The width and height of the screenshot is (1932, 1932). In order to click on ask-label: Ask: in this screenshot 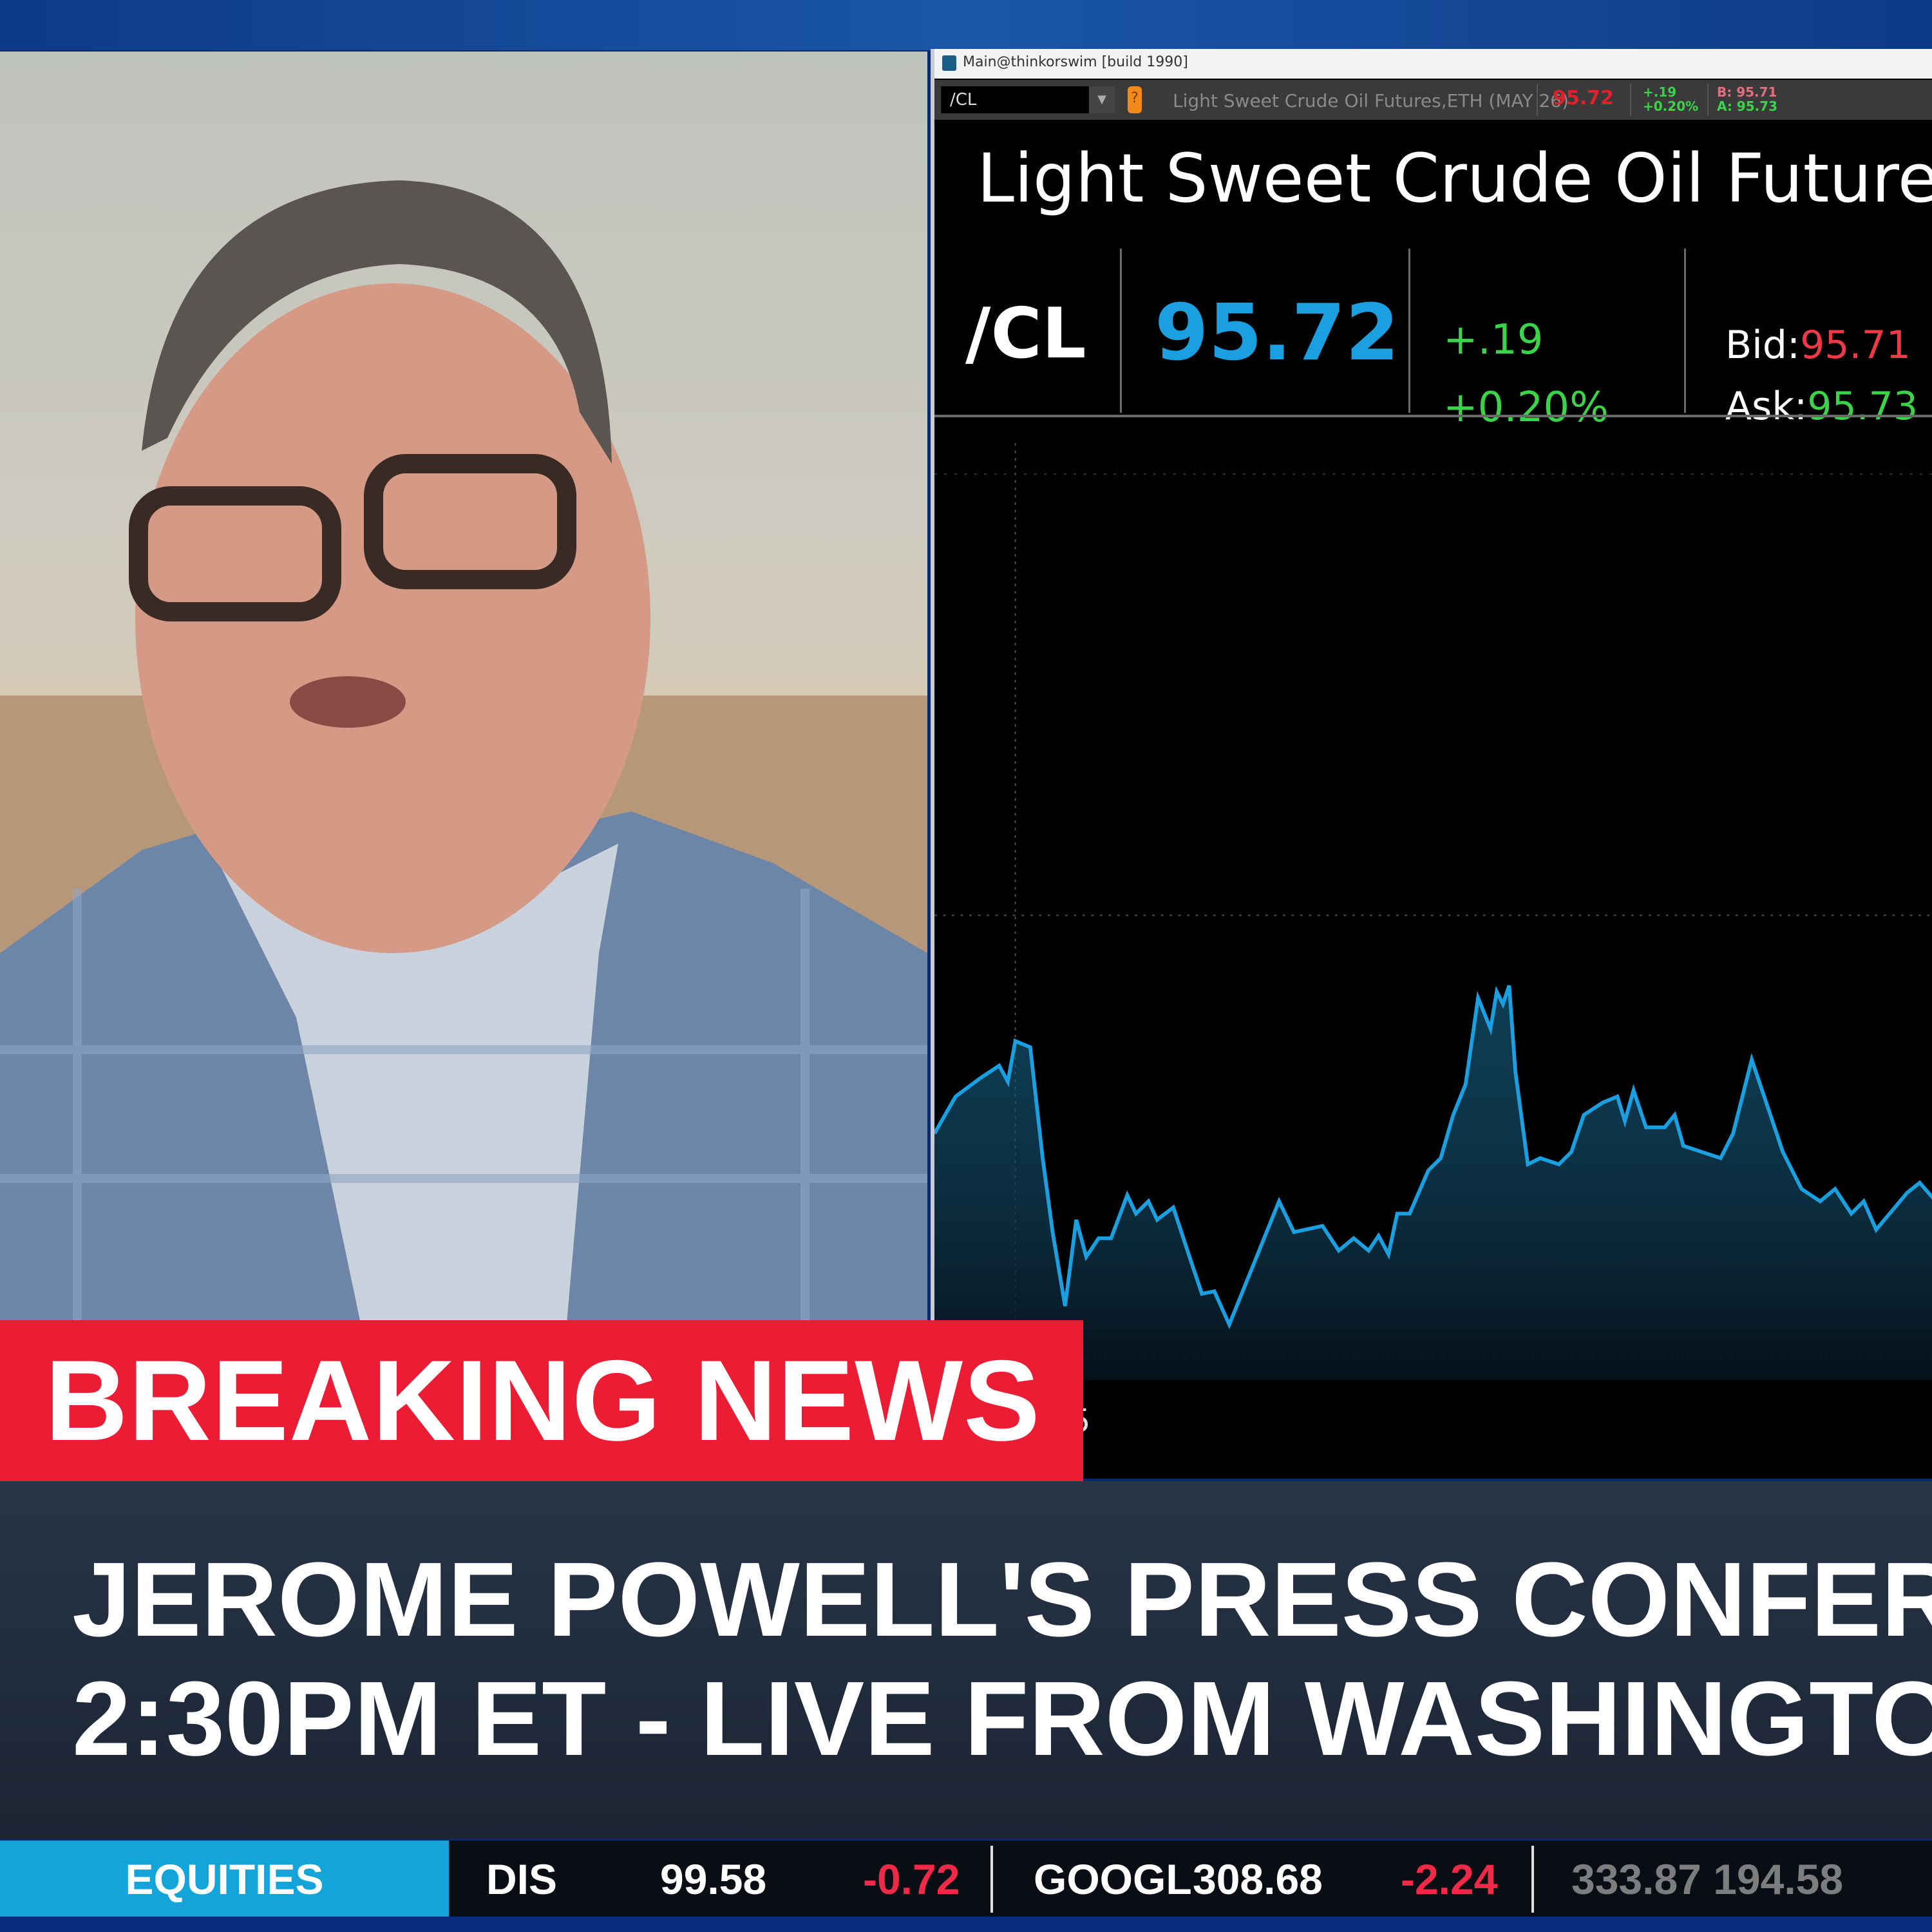, I will do `click(1766, 406)`.